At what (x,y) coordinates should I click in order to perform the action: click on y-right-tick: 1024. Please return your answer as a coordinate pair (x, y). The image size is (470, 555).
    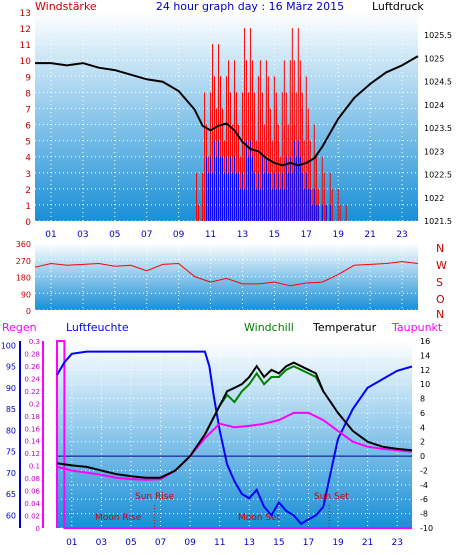
    Looking at the image, I should click on (434, 105).